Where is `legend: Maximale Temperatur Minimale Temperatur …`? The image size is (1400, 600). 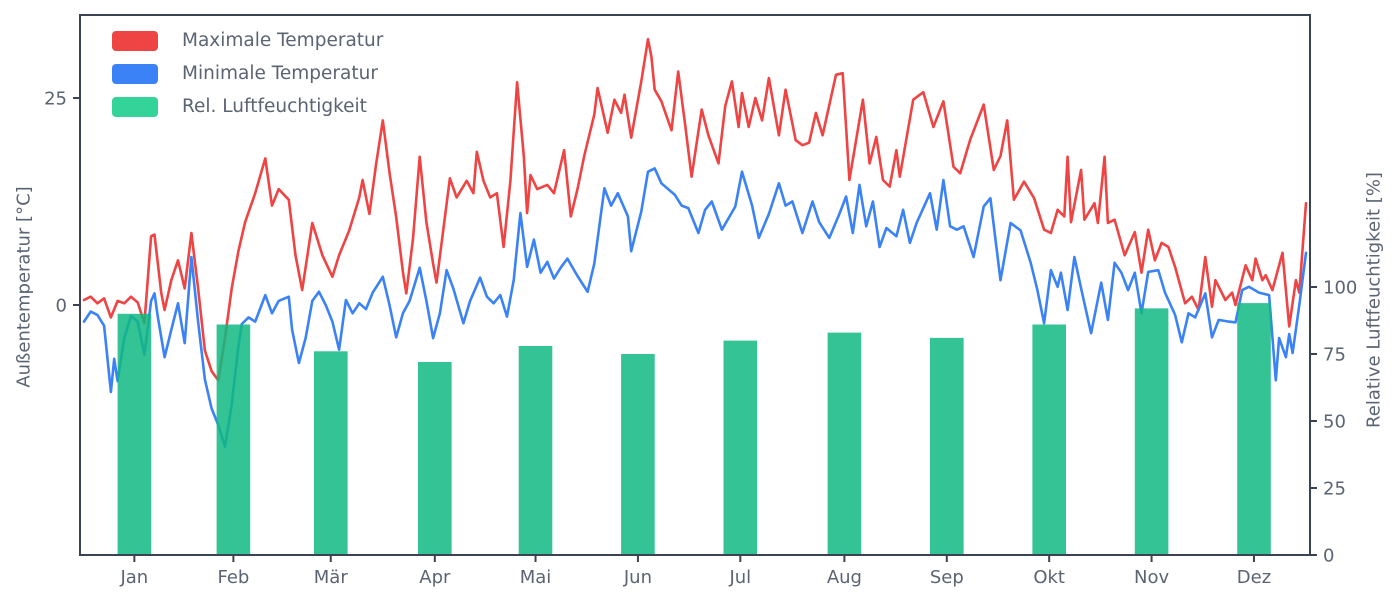
legend: Maximale Temperatur Minimale Temperatur … is located at coordinates (247, 73).